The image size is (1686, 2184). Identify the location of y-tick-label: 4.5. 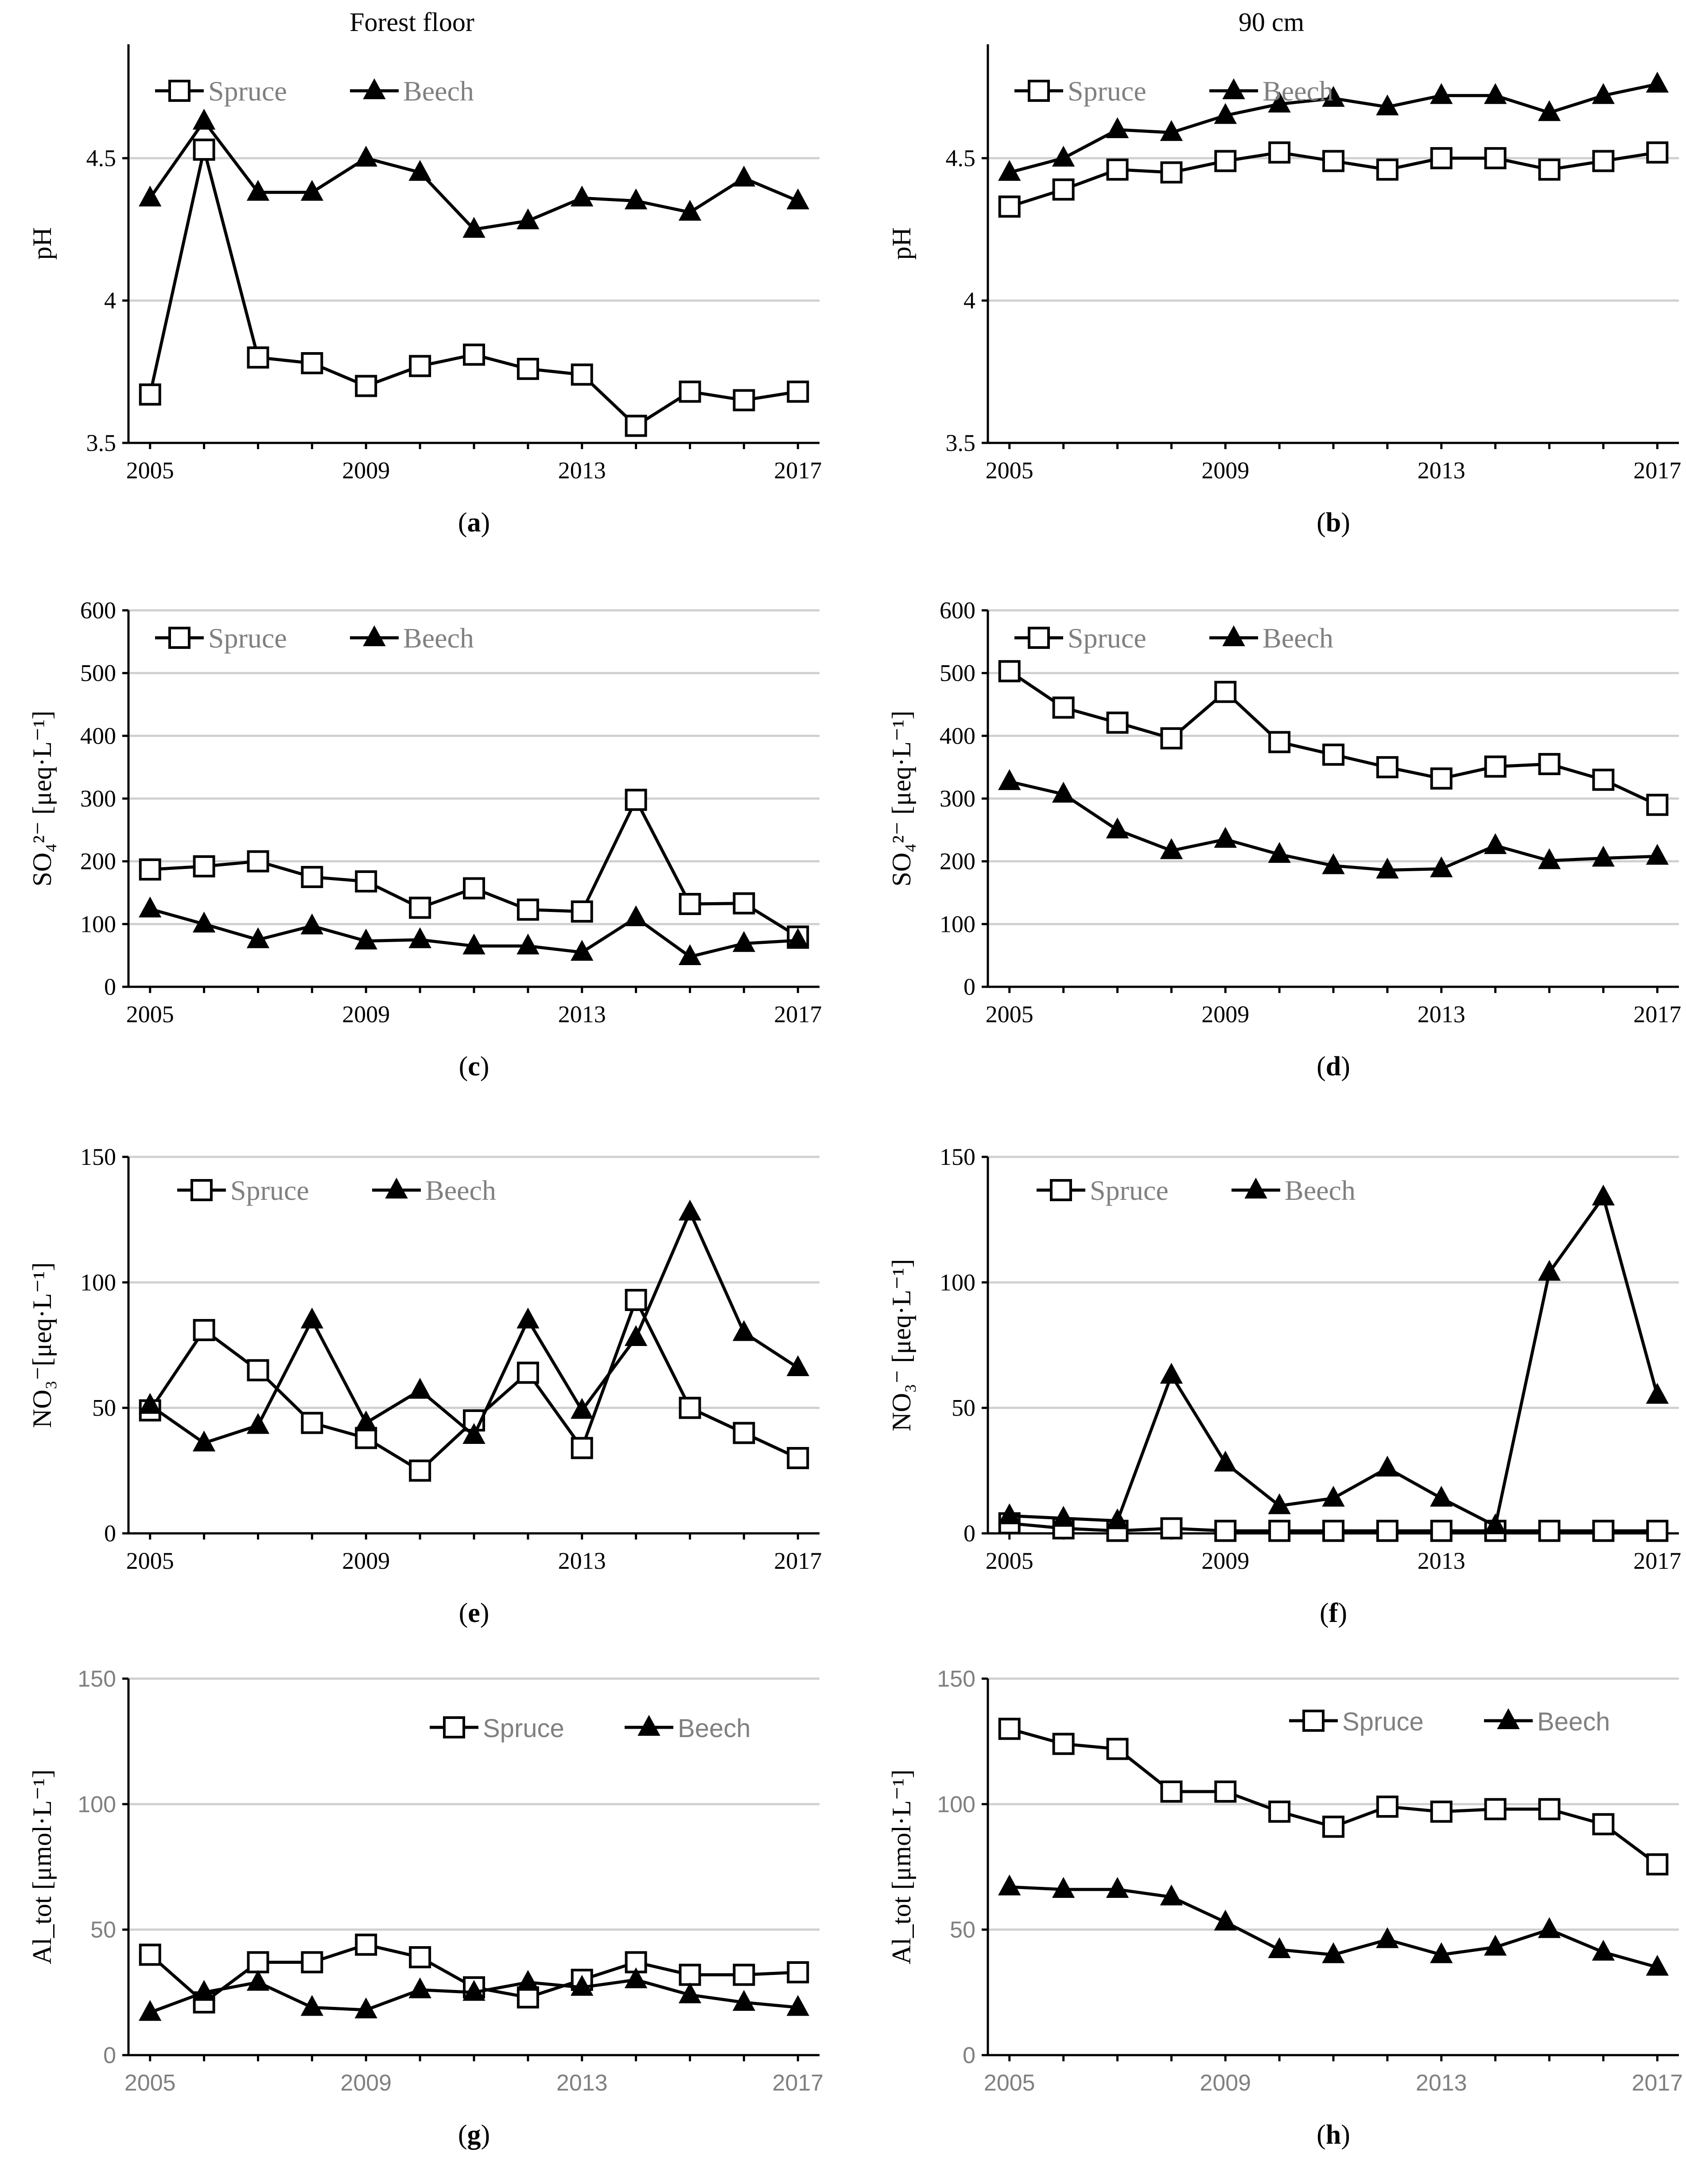
(961, 158).